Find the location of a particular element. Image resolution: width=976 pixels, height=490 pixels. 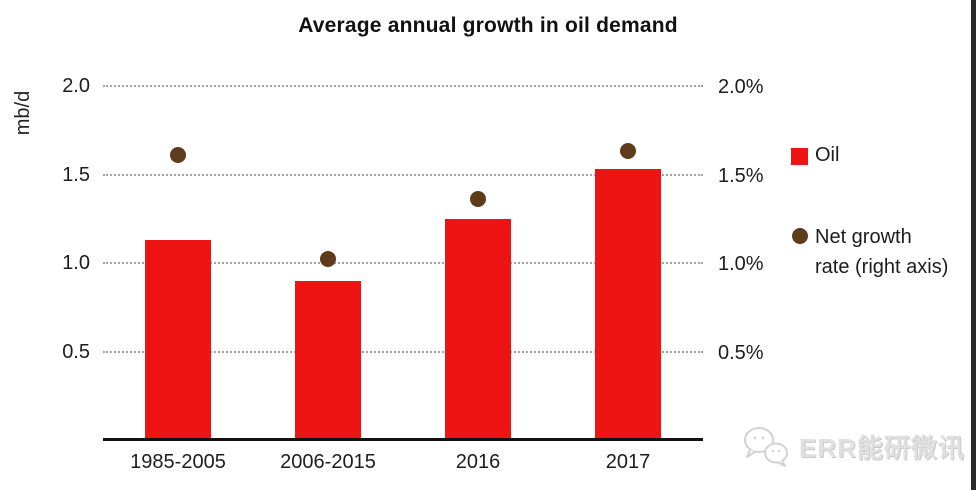

x-axis-label-2017: 2017 is located at coordinates (628, 462).